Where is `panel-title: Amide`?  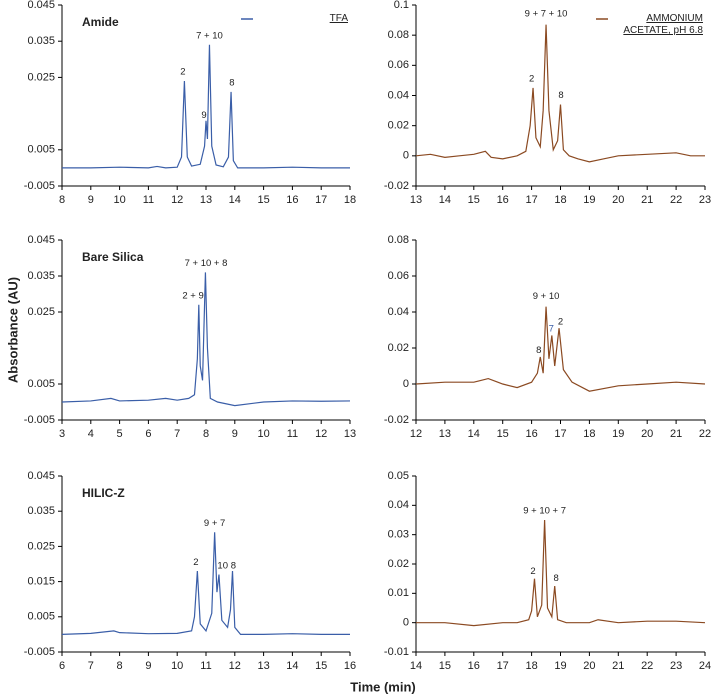
panel-title: Amide is located at coordinates (100, 22).